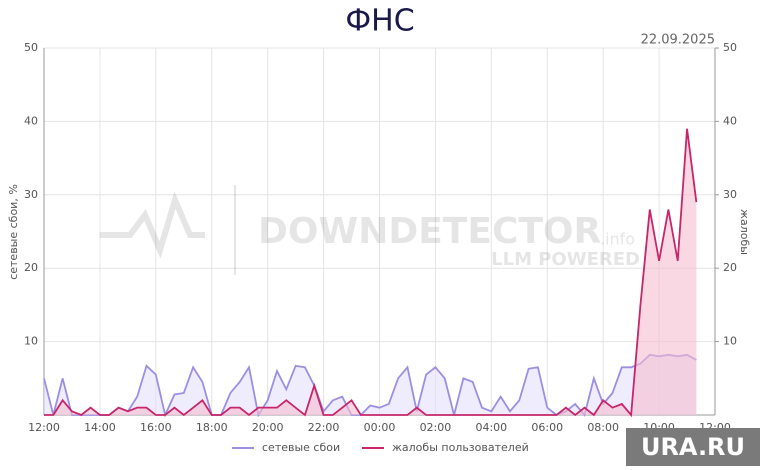 The image size is (760, 470). I want to click on x-tick-label: 18:00, so click(212, 427).